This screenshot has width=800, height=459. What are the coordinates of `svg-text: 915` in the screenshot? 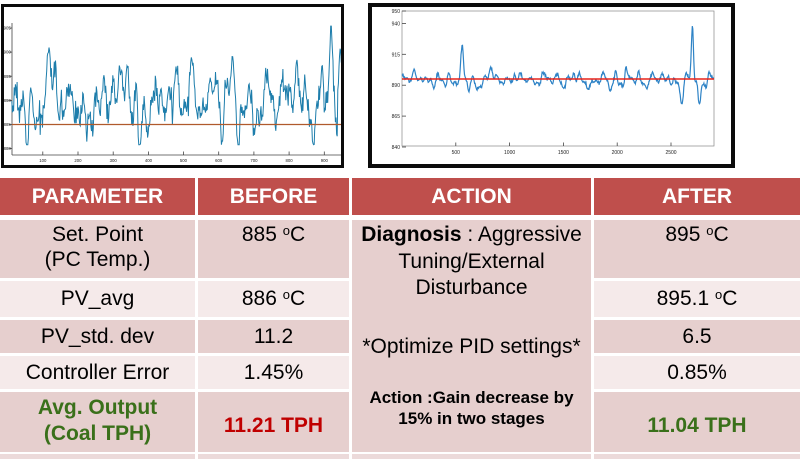 It's located at (396, 55).